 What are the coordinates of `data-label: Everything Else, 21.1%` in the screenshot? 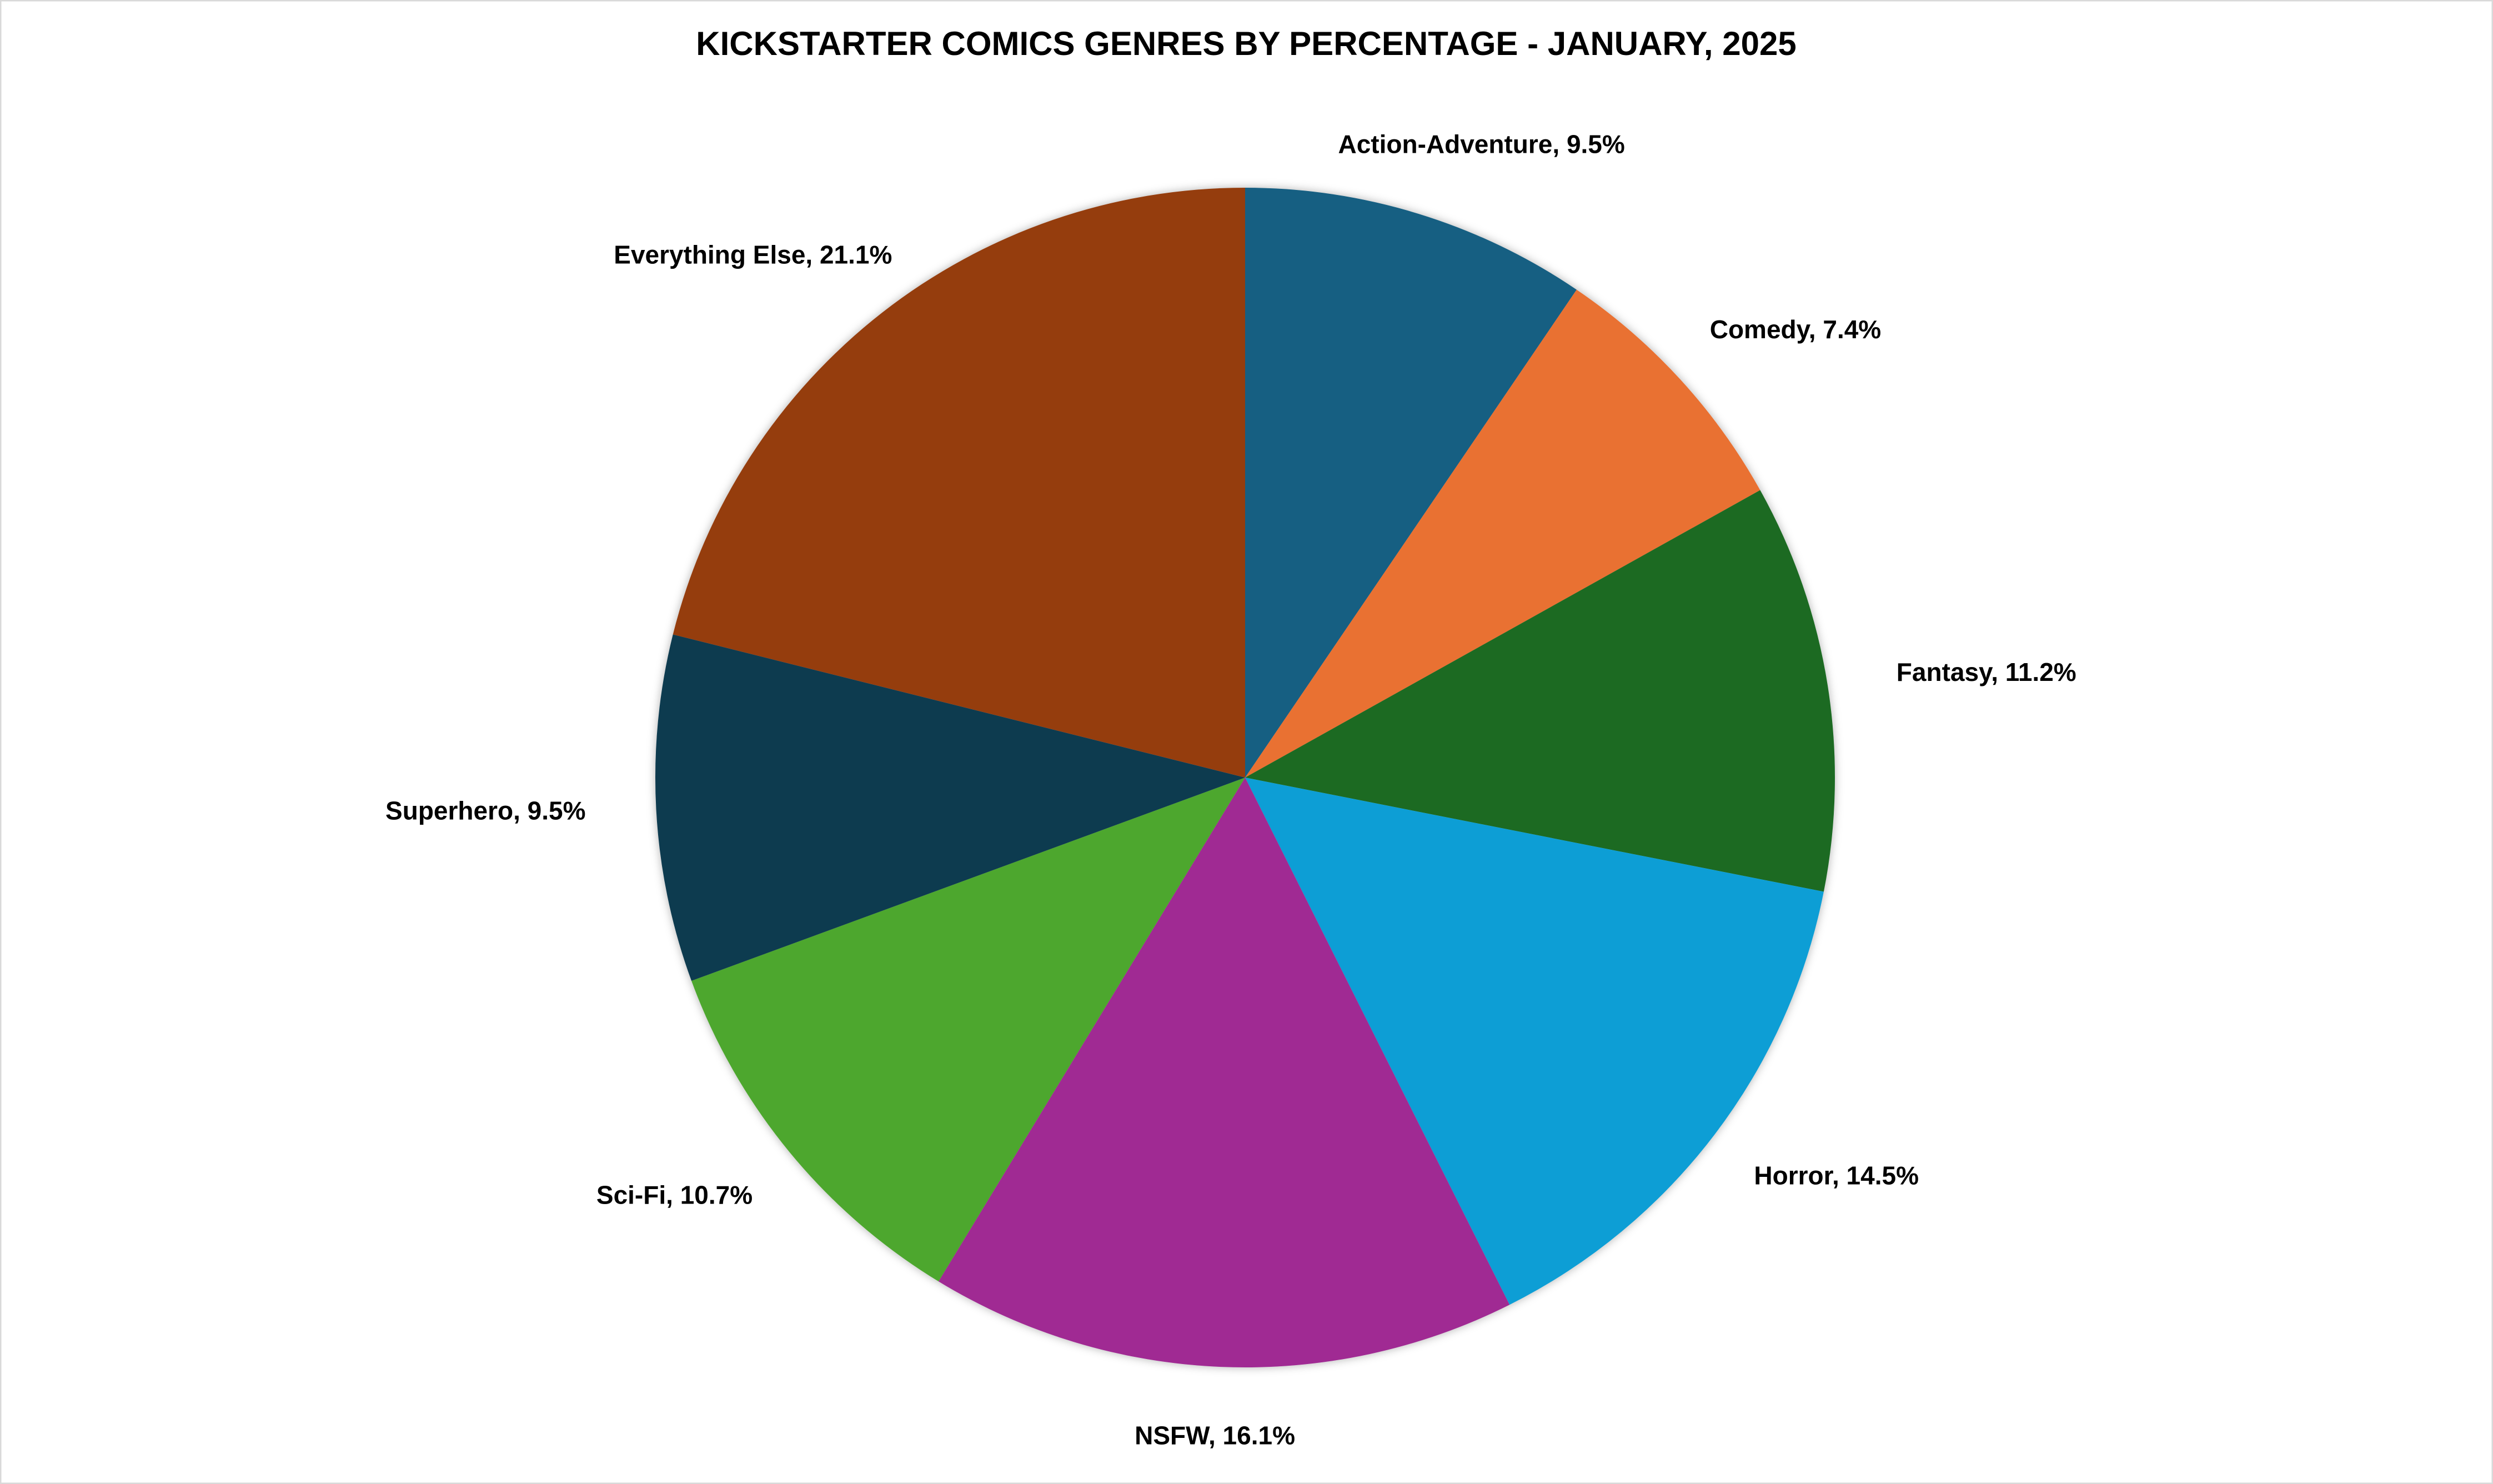 It's located at (753, 254).